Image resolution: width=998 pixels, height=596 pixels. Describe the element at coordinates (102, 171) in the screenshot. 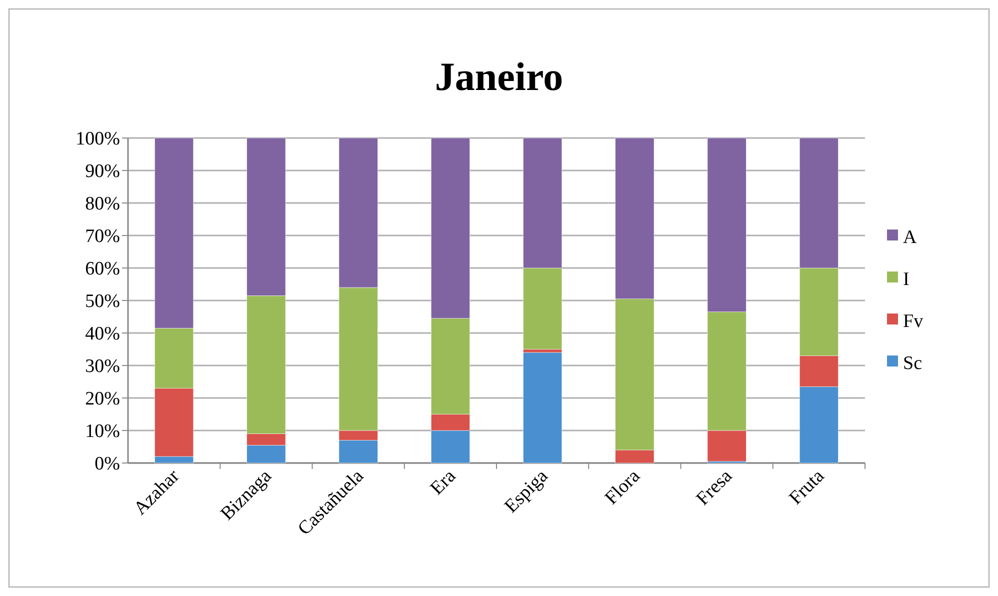

I see `y-tick-label: 90%` at that location.